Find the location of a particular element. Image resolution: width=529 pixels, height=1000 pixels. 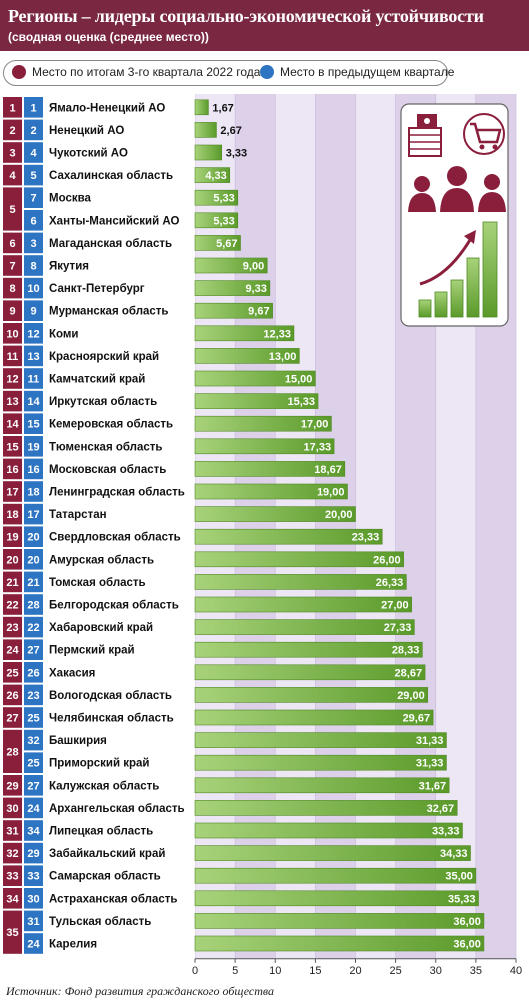

previous-rank-label: 24 is located at coordinates (33, 809).